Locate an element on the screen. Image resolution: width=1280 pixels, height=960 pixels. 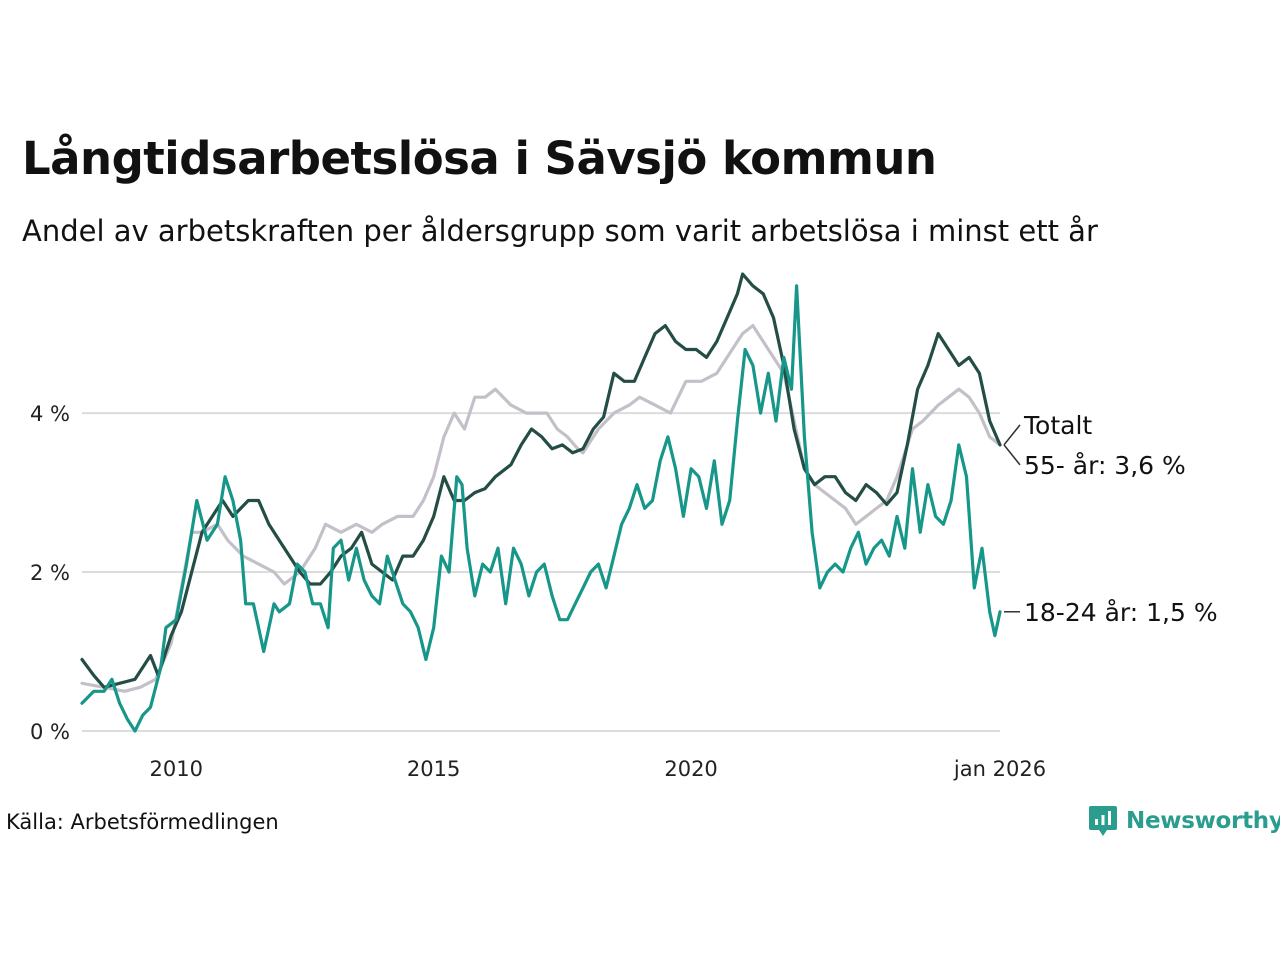
x-tick-label-jan-2026: jan 2026 is located at coordinates (999, 769).